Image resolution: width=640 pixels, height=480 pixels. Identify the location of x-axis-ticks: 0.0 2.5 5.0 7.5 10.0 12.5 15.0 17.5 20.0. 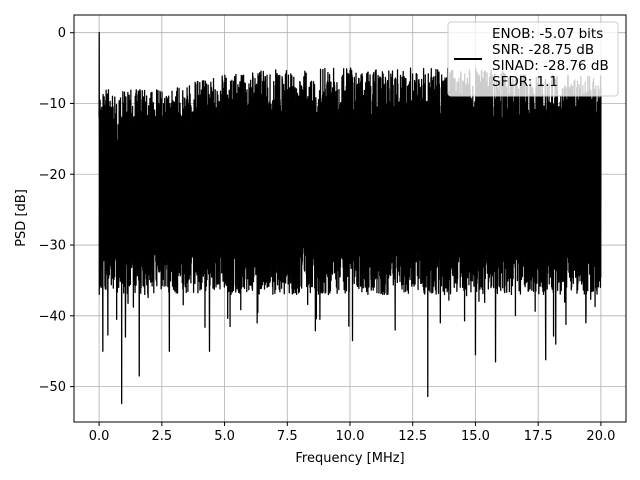
(352, 433).